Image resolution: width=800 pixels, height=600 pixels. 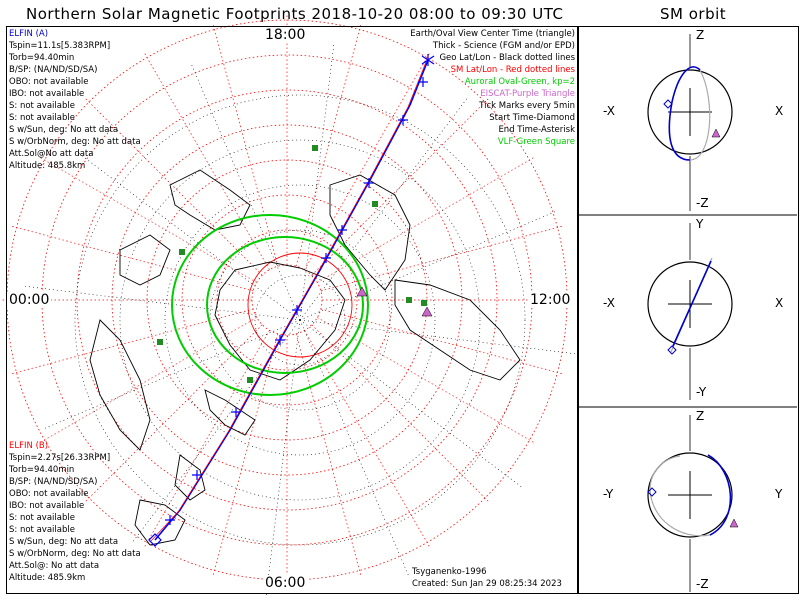 What do you see at coordinates (779, 494) in the screenshot?
I see `orbit-axis-label-right: Y` at bounding box center [779, 494].